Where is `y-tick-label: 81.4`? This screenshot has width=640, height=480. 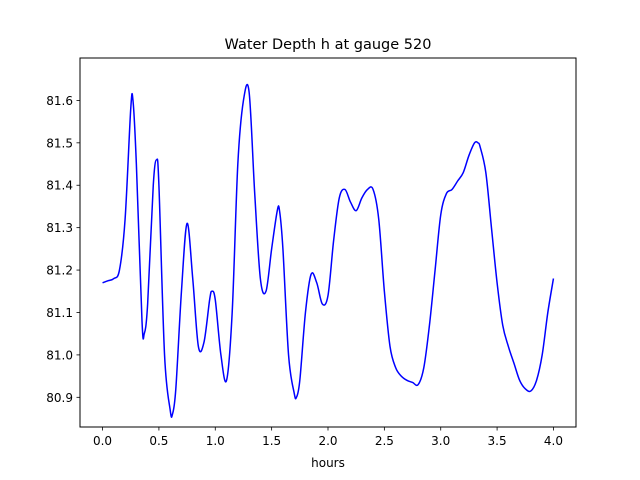 y-tick-label: 81.4 is located at coordinates (59, 186).